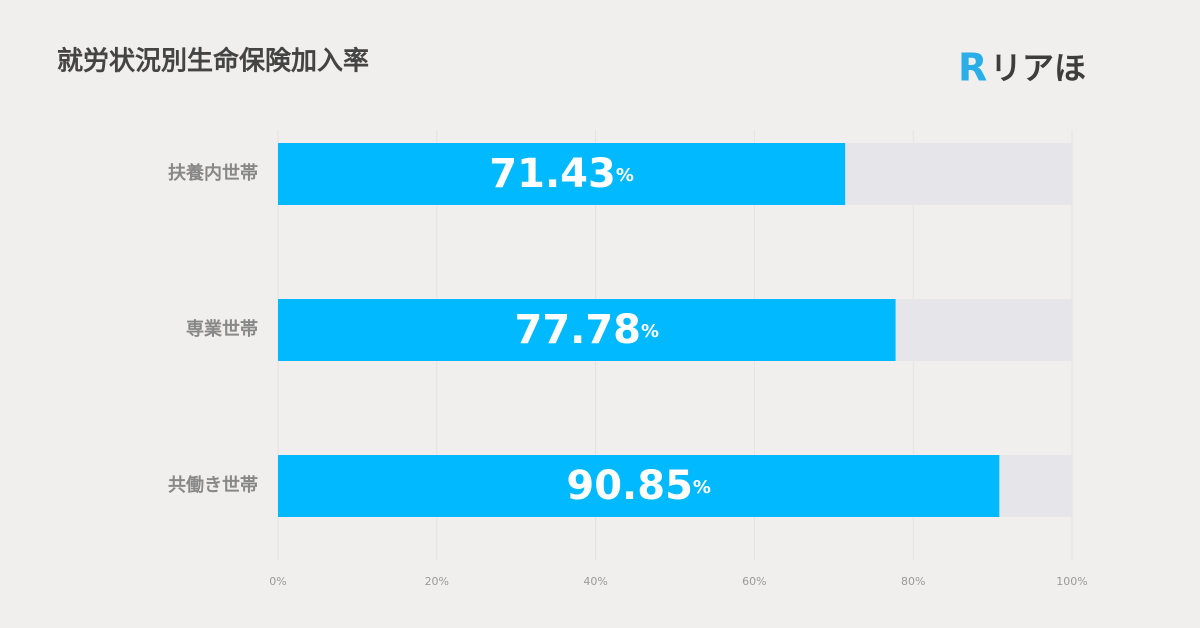 This screenshot has height=628, width=1200. What do you see at coordinates (1038, 68) in the screenshot?
I see `logo-text: リアほ` at bounding box center [1038, 68].